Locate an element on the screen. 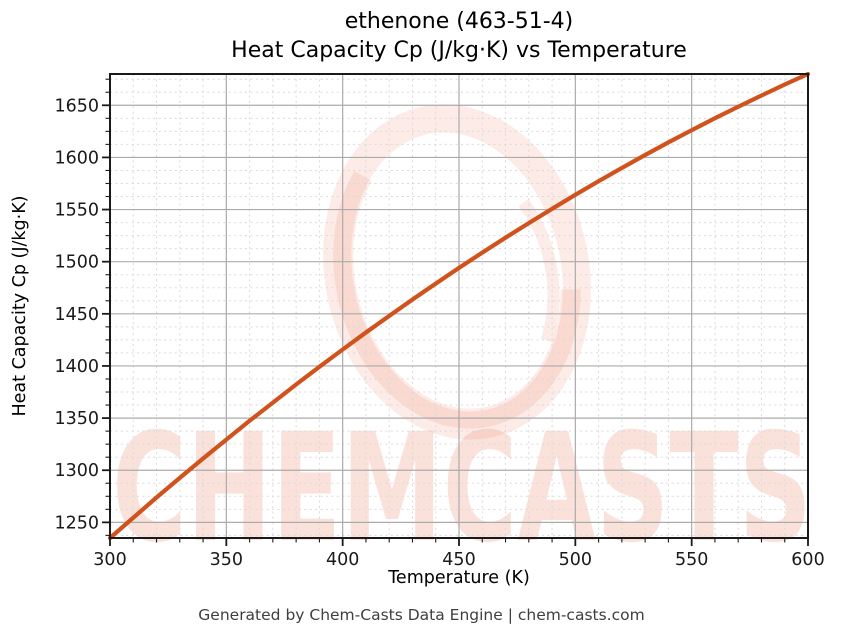  page-title-line1: ethenone (463-51-4) is located at coordinates (459, 21).